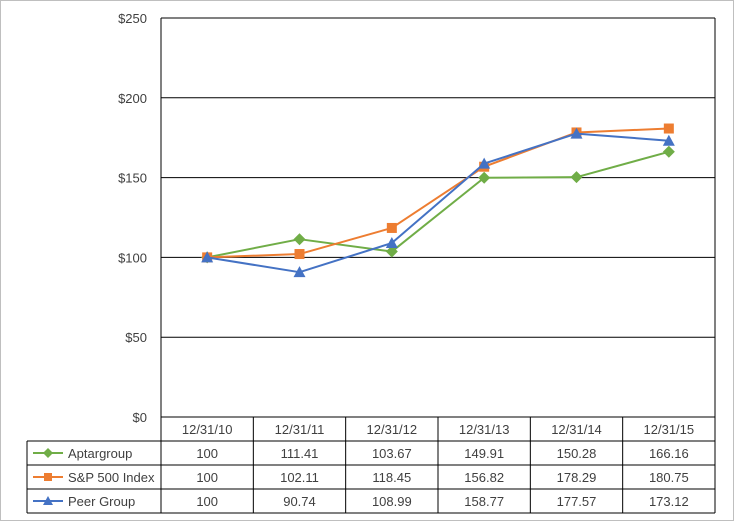 The image size is (734, 521). I want to click on legend-label: Aptargroup, so click(100, 453).